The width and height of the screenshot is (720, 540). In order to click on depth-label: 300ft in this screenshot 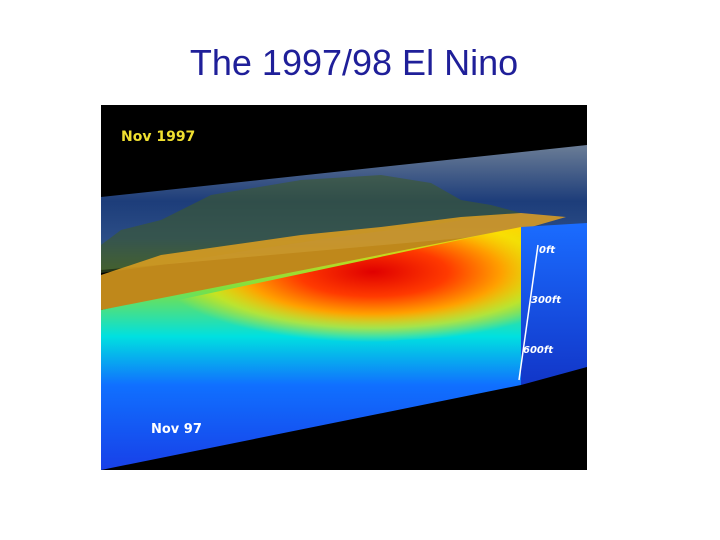, I will do `click(546, 300)`.